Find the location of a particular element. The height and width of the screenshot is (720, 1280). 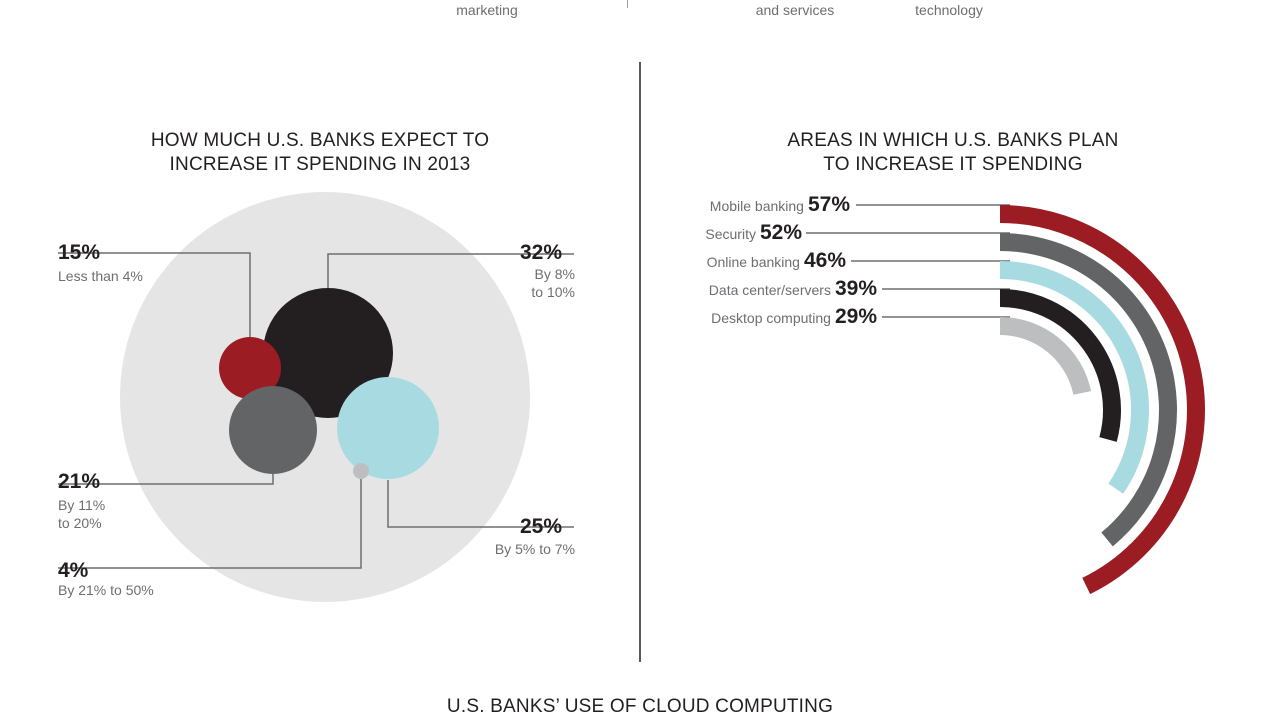

cloud-computing-section-title: U.S. BANKS’ USE OF CLOUD COMPUTING is located at coordinates (640, 706).